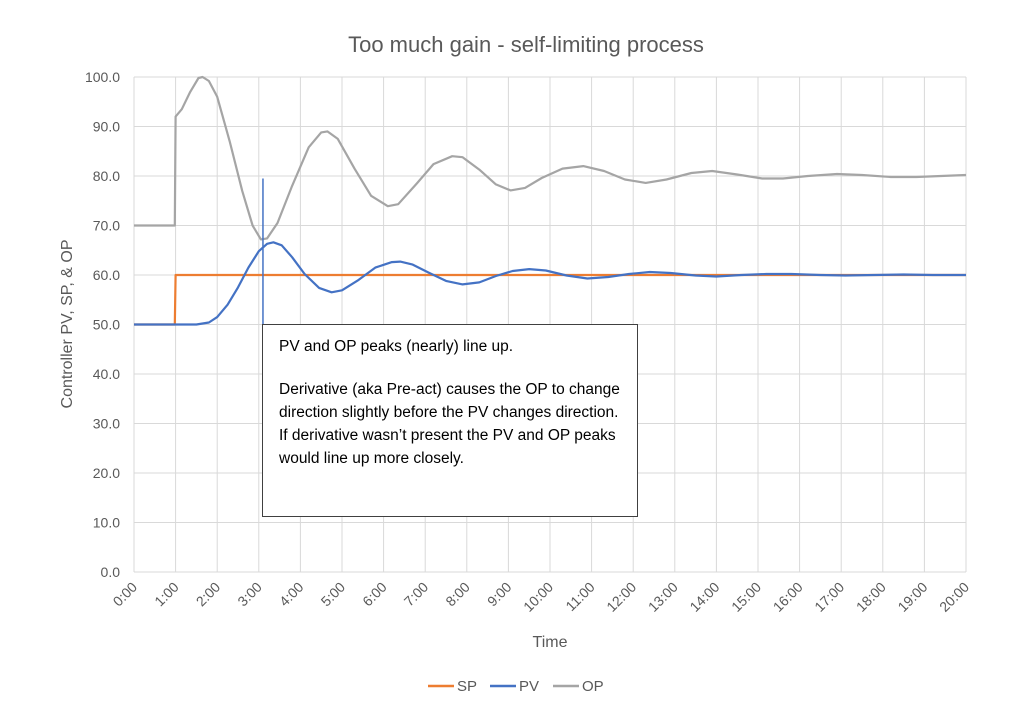 The height and width of the screenshot is (719, 1024). What do you see at coordinates (467, 686) in the screenshot?
I see `legend-label-sp: SP` at bounding box center [467, 686].